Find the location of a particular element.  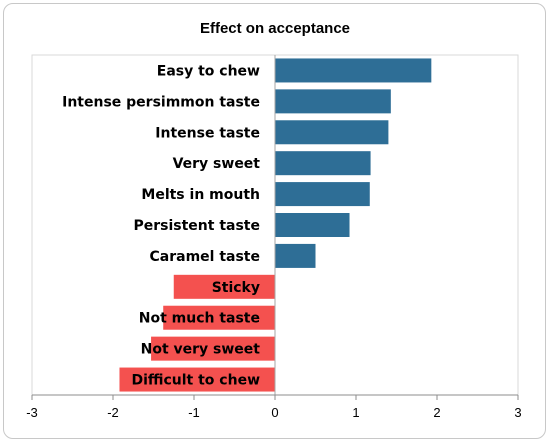

bar-difficult-to-chew is located at coordinates (197, 379).